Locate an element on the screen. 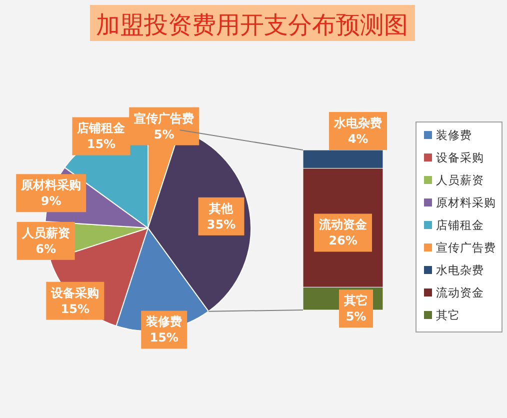  legend-label: 店铺租金 is located at coordinates (460, 225).